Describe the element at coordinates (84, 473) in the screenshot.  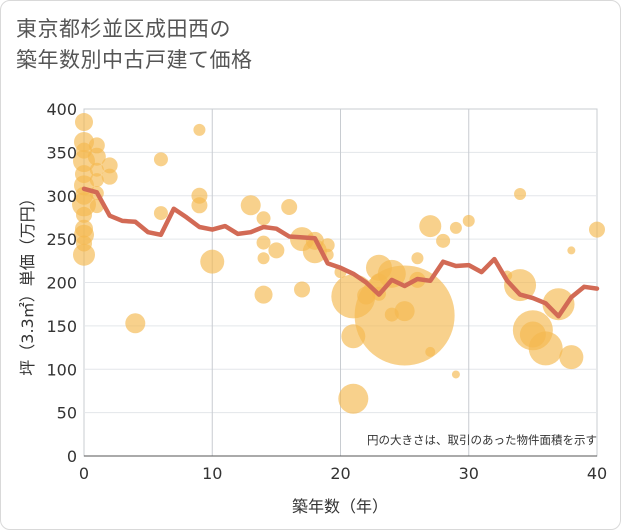
I see `x-tick-label: 0` at that location.